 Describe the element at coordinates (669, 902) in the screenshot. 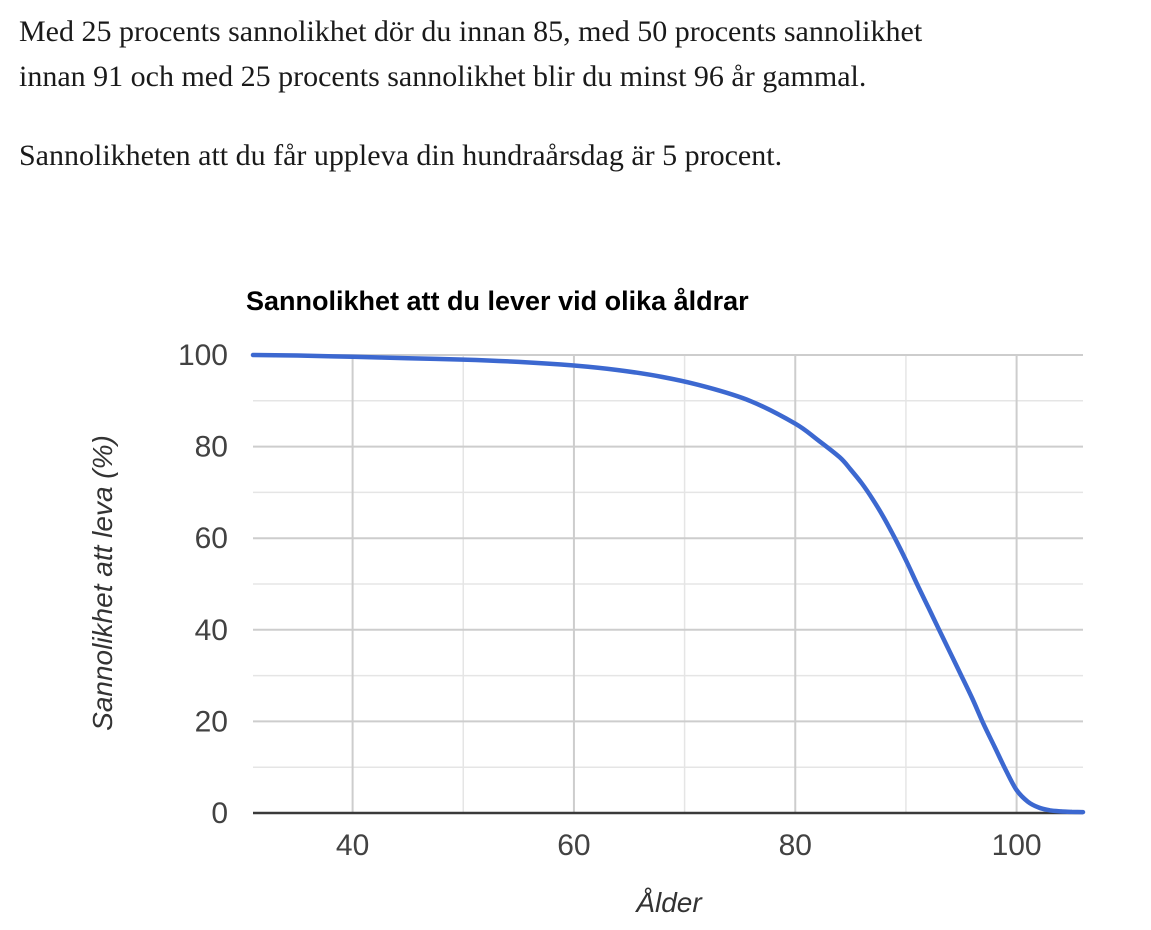

I see `x-axis-title: Ålder` at that location.